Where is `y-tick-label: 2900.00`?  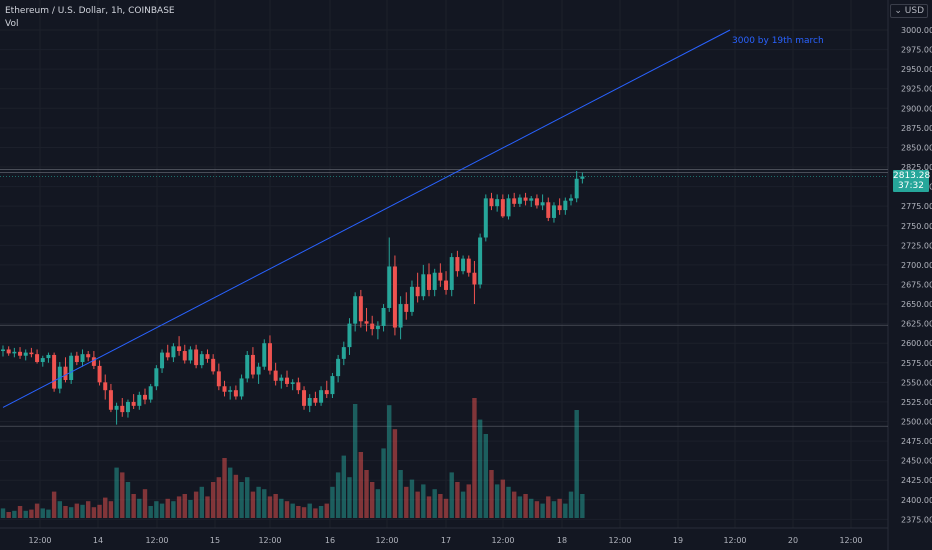
y-tick-label: 2900.00 is located at coordinates (916, 108).